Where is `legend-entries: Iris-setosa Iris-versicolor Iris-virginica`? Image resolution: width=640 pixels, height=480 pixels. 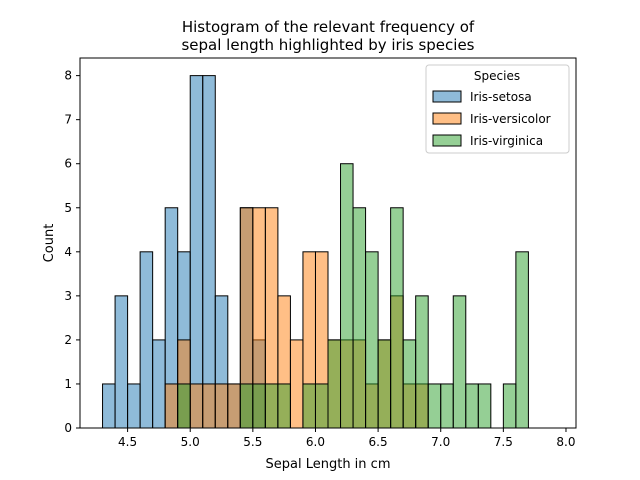
legend-entries: Iris-setosa Iris-versicolor Iris-virginica is located at coordinates (491, 119).